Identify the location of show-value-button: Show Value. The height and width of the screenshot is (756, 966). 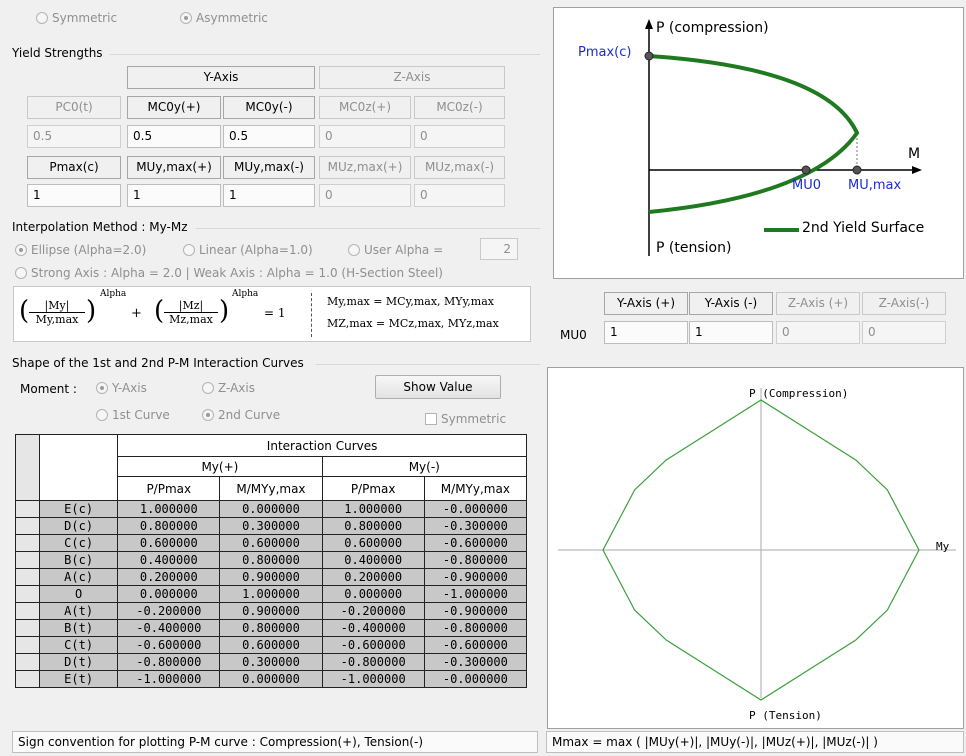
(438, 387).